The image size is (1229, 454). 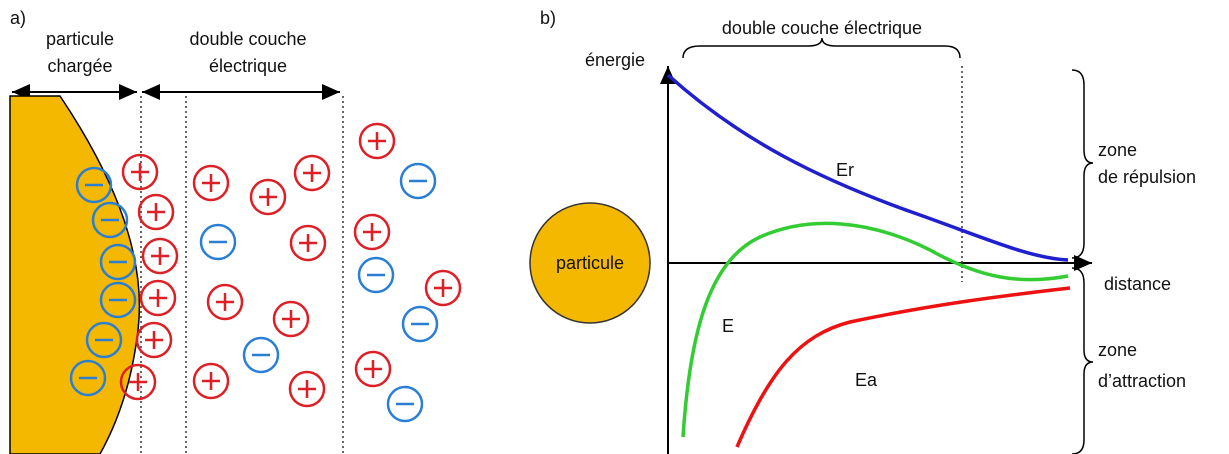 What do you see at coordinates (866, 380) in the screenshot?
I see `curve-label: Ea` at bounding box center [866, 380].